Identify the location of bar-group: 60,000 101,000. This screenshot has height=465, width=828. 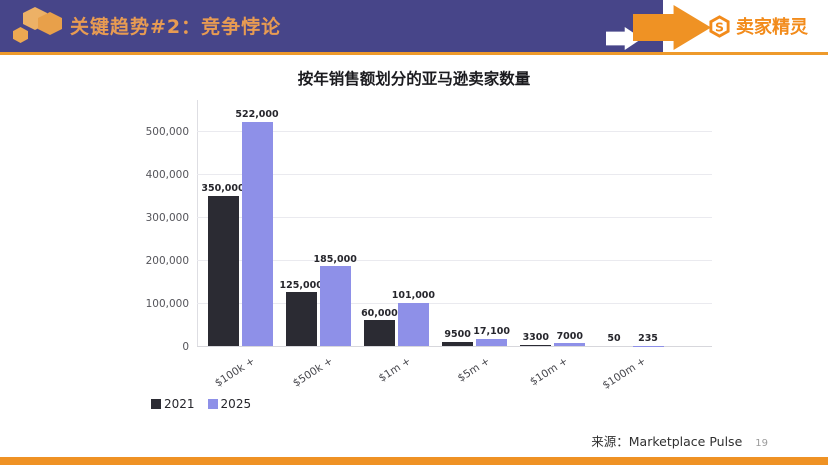
(398, 318).